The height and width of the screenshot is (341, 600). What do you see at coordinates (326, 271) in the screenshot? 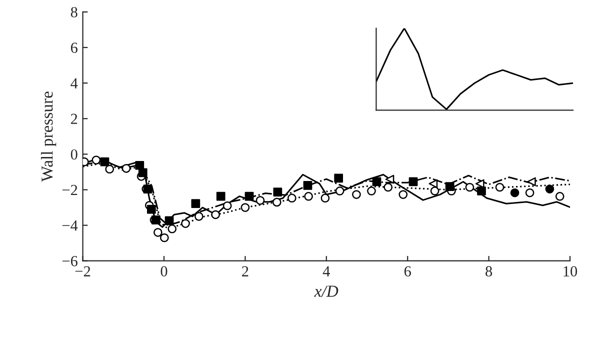
I see `x-tick-label: 4` at bounding box center [326, 271].